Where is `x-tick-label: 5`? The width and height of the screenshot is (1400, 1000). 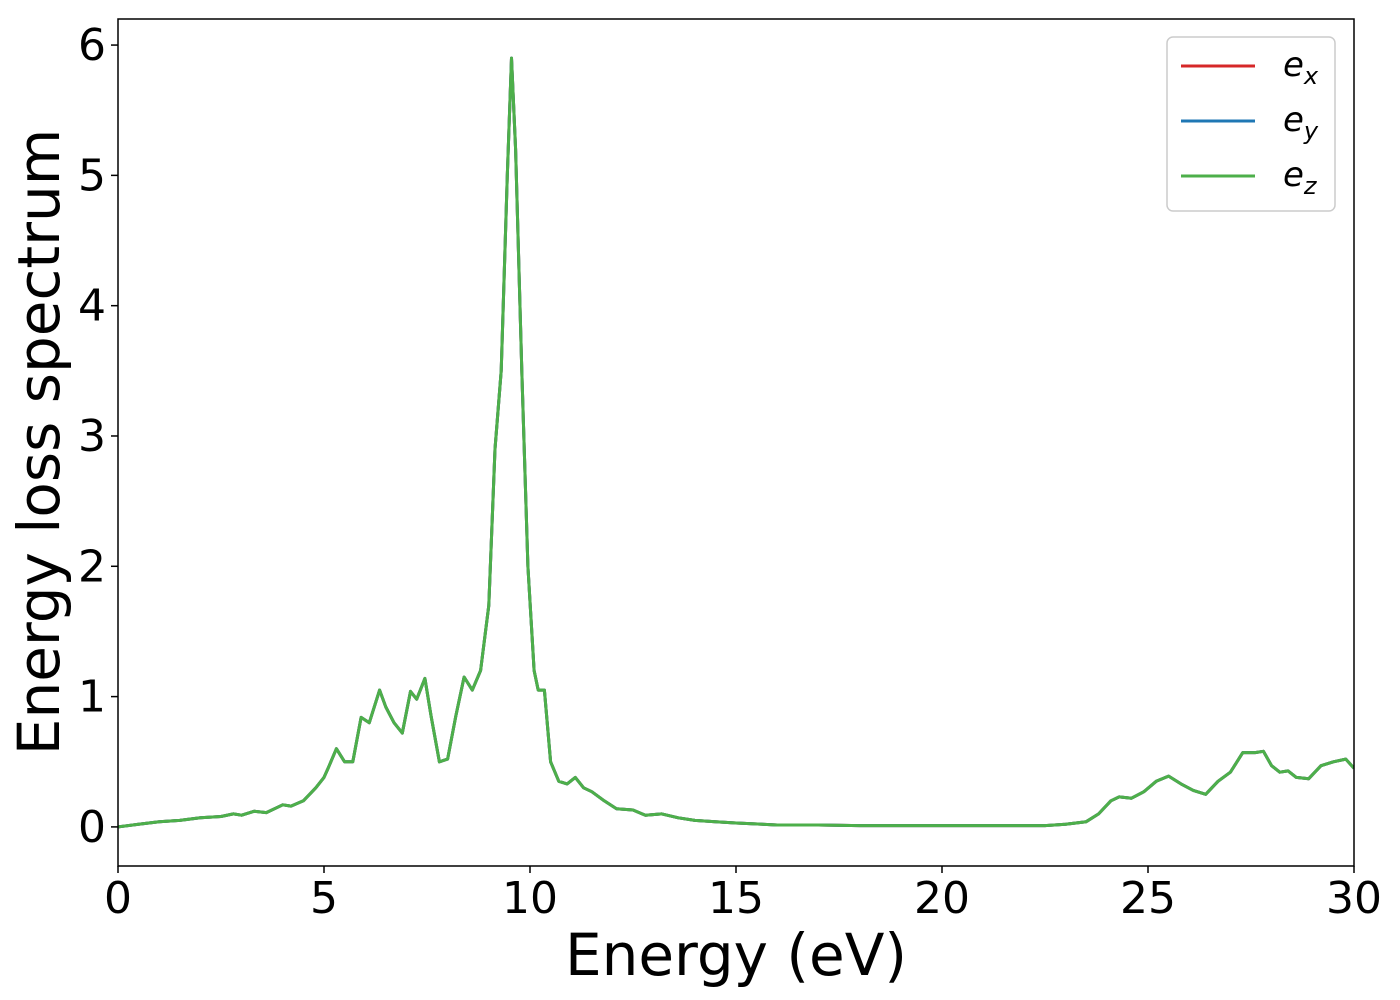
x-tick-label: 5 is located at coordinates (324, 898).